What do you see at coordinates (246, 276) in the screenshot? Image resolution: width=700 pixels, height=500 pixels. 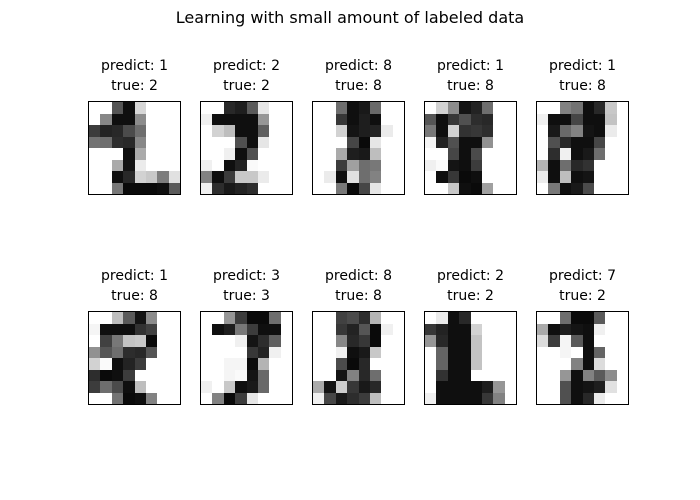 I see `predict-label: predict: 3` at bounding box center [246, 276].